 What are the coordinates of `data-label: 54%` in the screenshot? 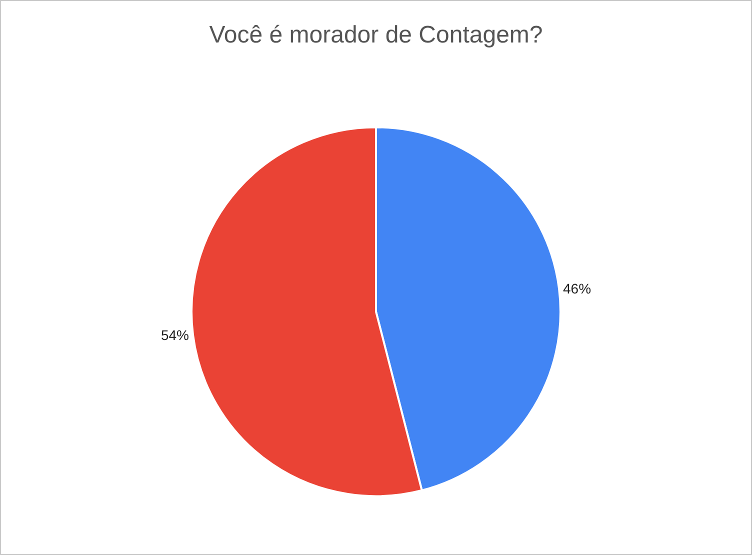 It's located at (174, 334).